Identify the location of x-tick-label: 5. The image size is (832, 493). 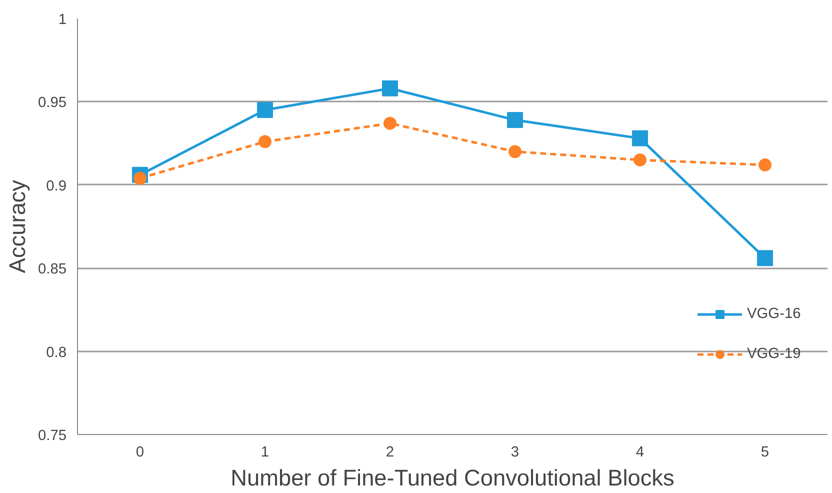
(765, 452).